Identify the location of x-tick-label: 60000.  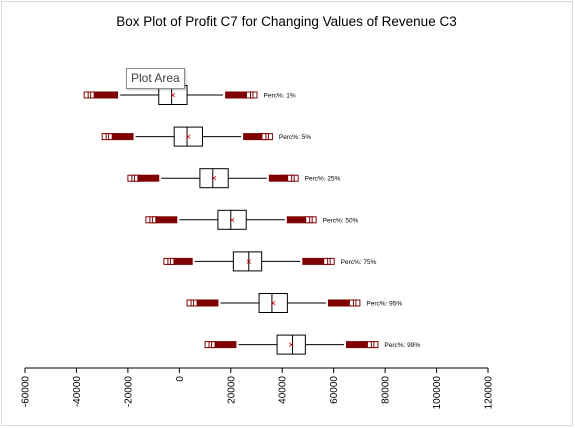
(334, 390).